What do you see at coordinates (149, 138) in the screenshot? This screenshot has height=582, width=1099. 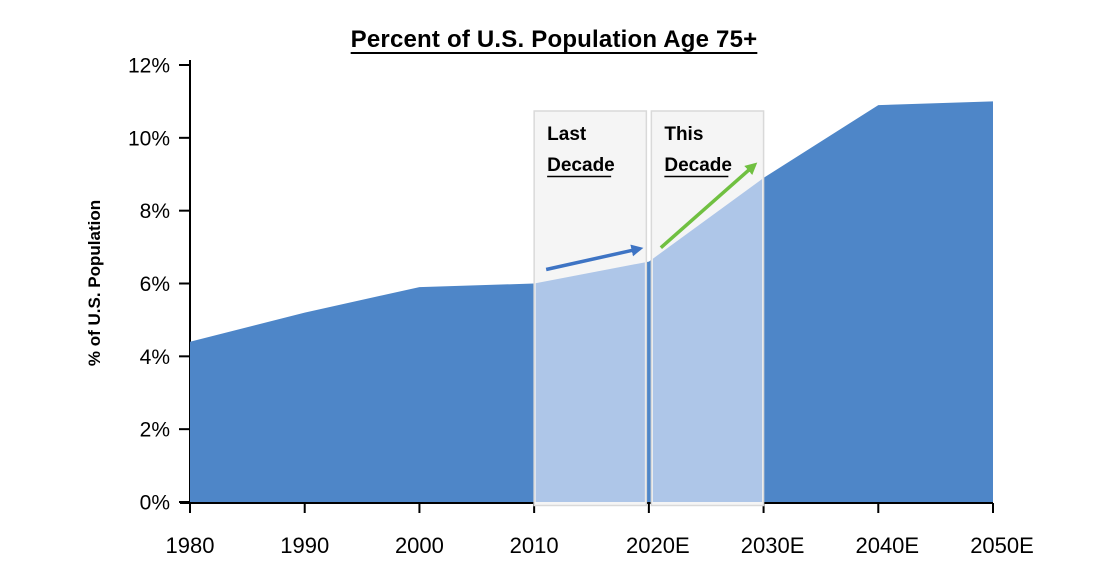 I see `y-tick-label: 10%` at bounding box center [149, 138].